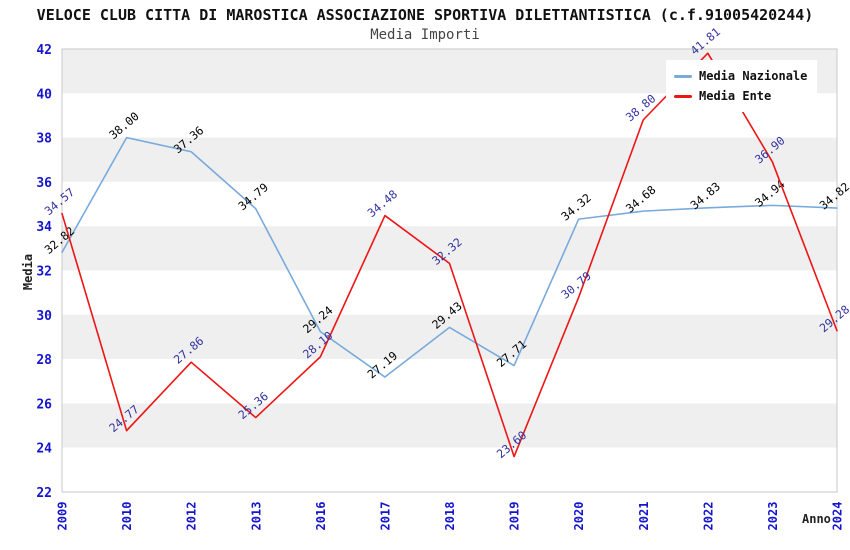 This screenshot has width=850, height=550. I want to click on y-tick-label: 36, so click(44, 183).